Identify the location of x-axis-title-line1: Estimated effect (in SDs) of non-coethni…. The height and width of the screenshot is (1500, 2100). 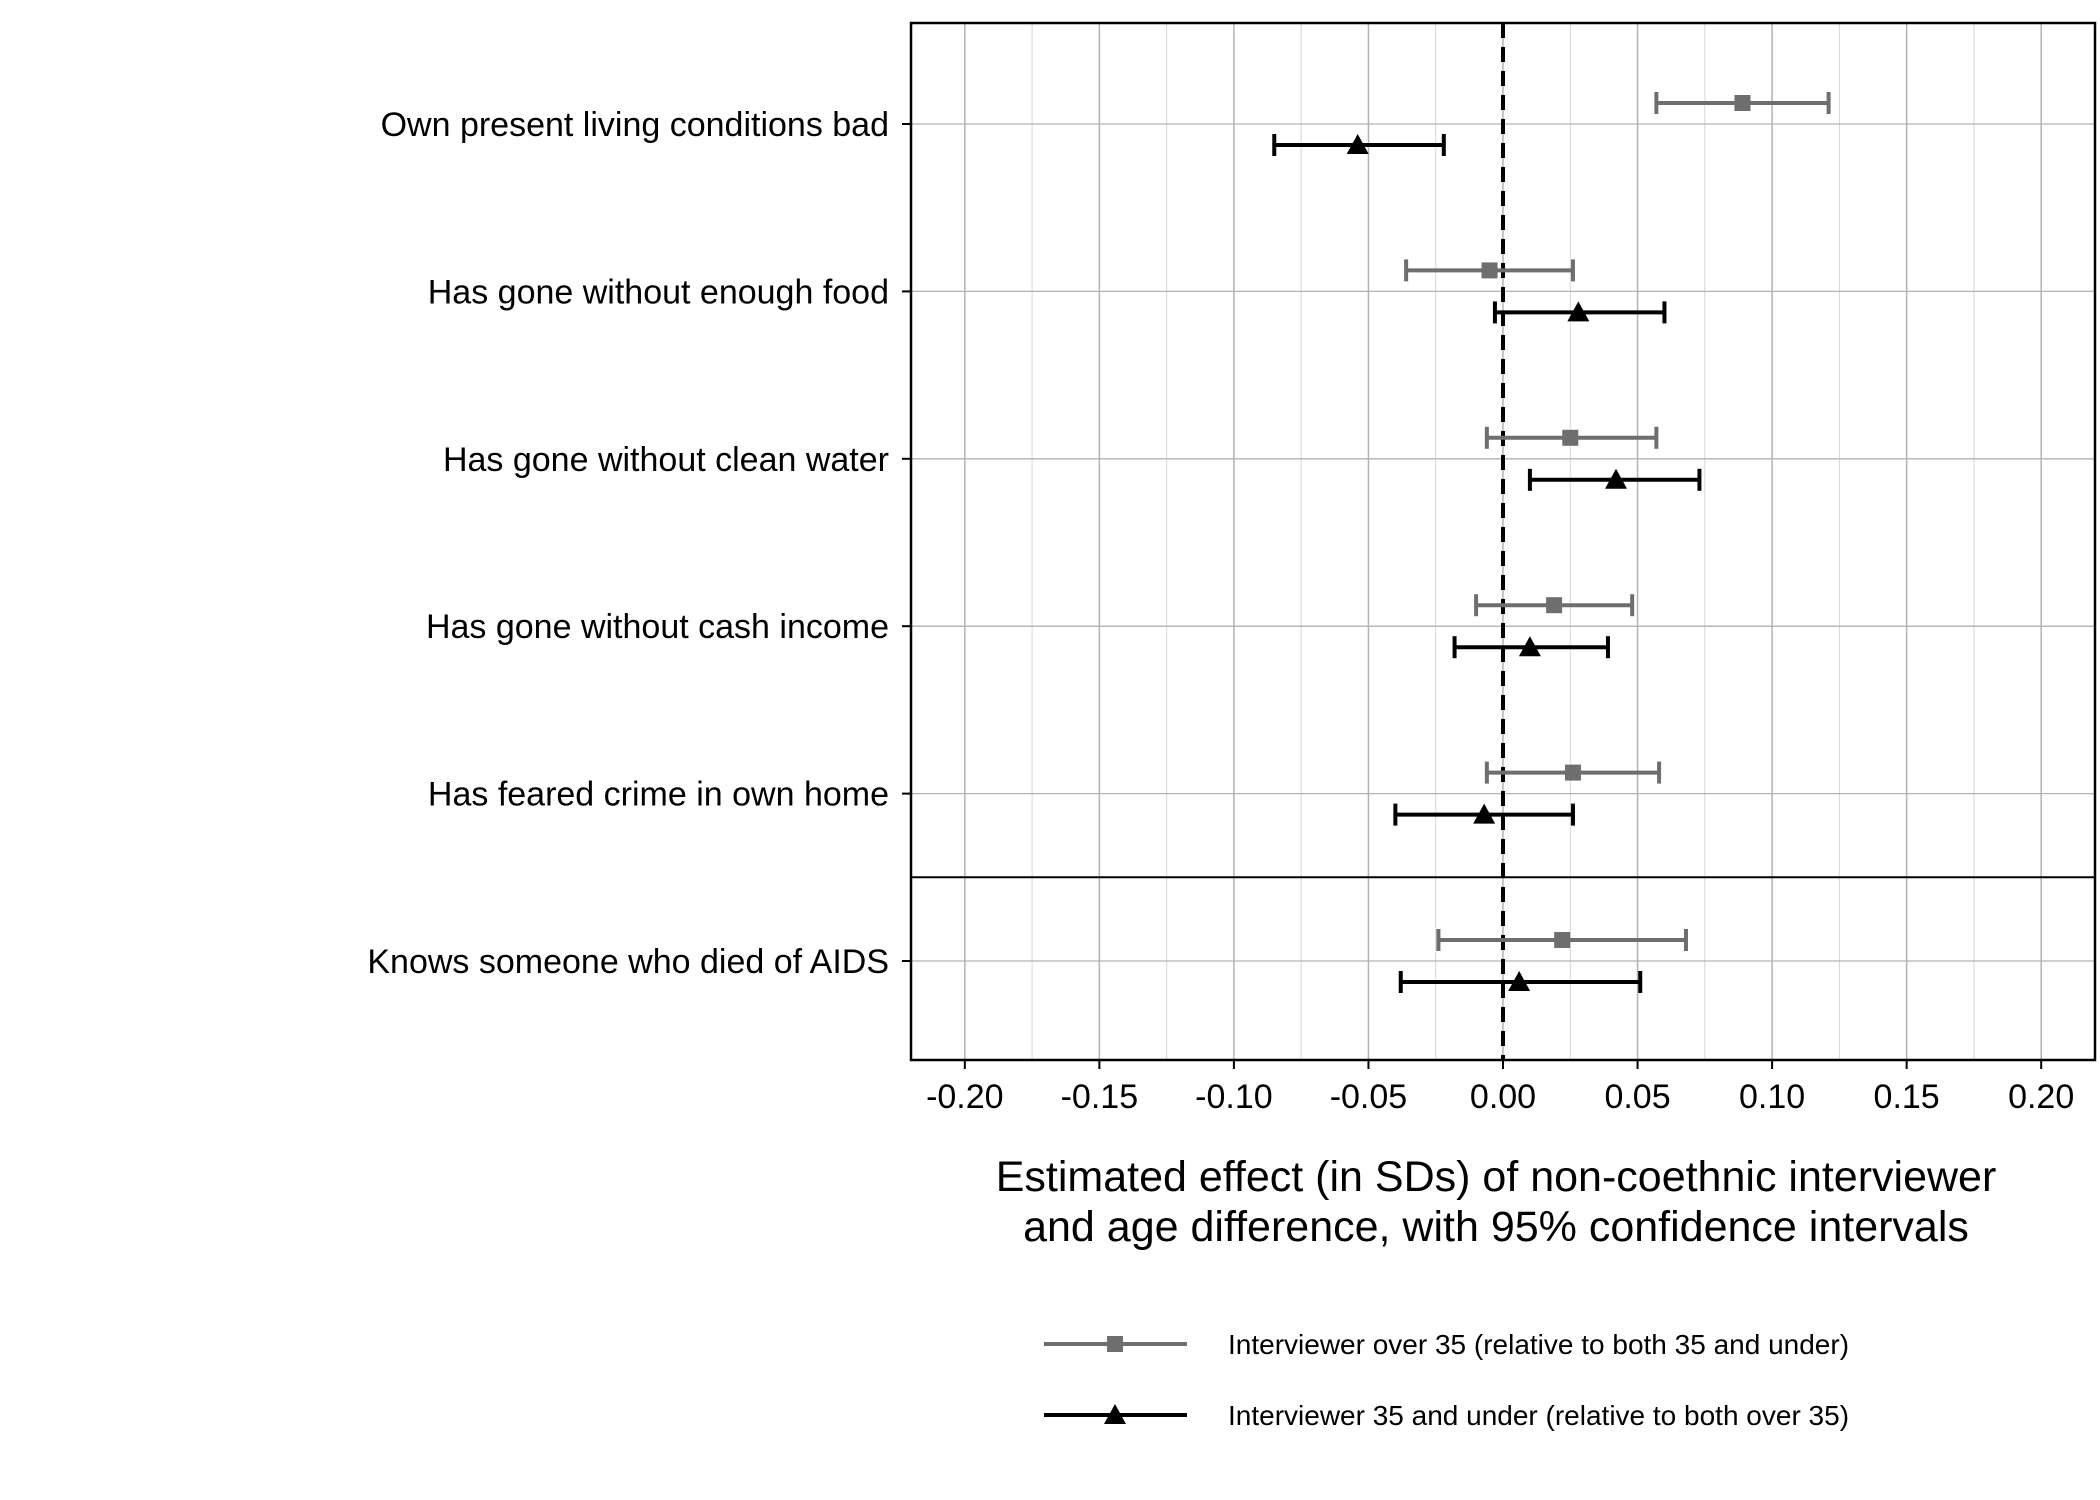
(1496, 1177).